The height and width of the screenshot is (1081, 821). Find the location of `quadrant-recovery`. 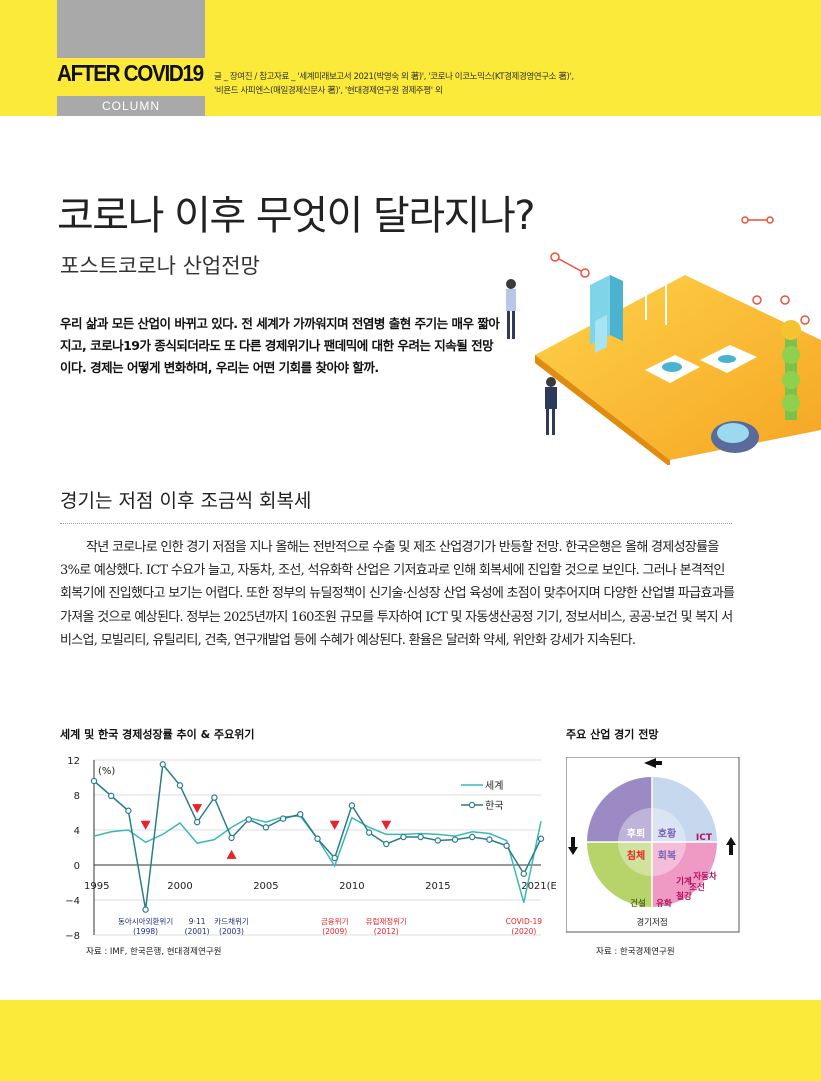

quadrant-recovery is located at coordinates (684, 874).